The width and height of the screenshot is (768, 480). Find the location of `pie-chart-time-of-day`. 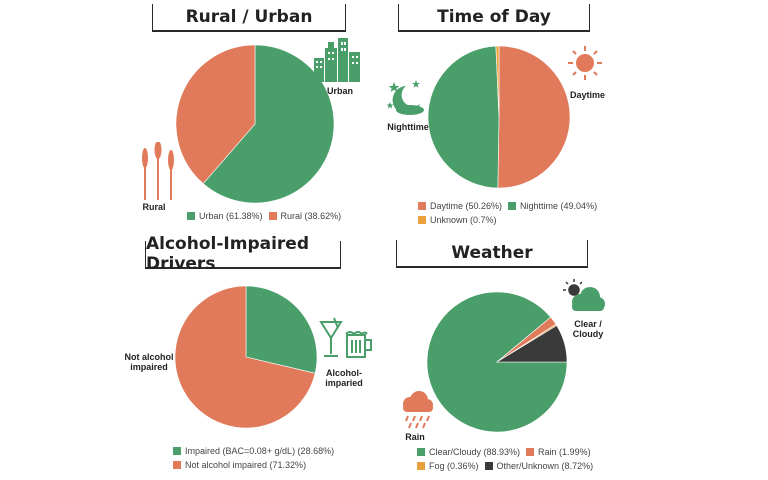

pie-chart-time-of-day is located at coordinates (499, 117).